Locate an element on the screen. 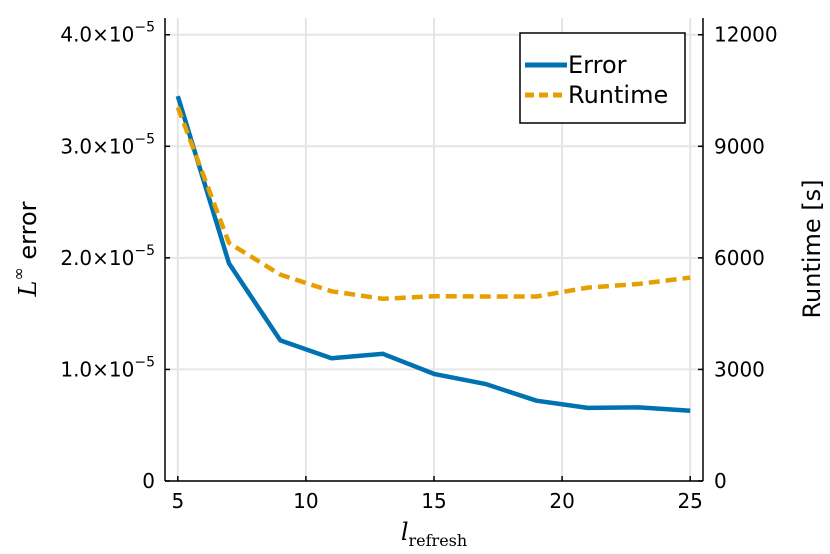 The width and height of the screenshot is (830, 554). y-right-tick-label: 3000 is located at coordinates (739, 369).